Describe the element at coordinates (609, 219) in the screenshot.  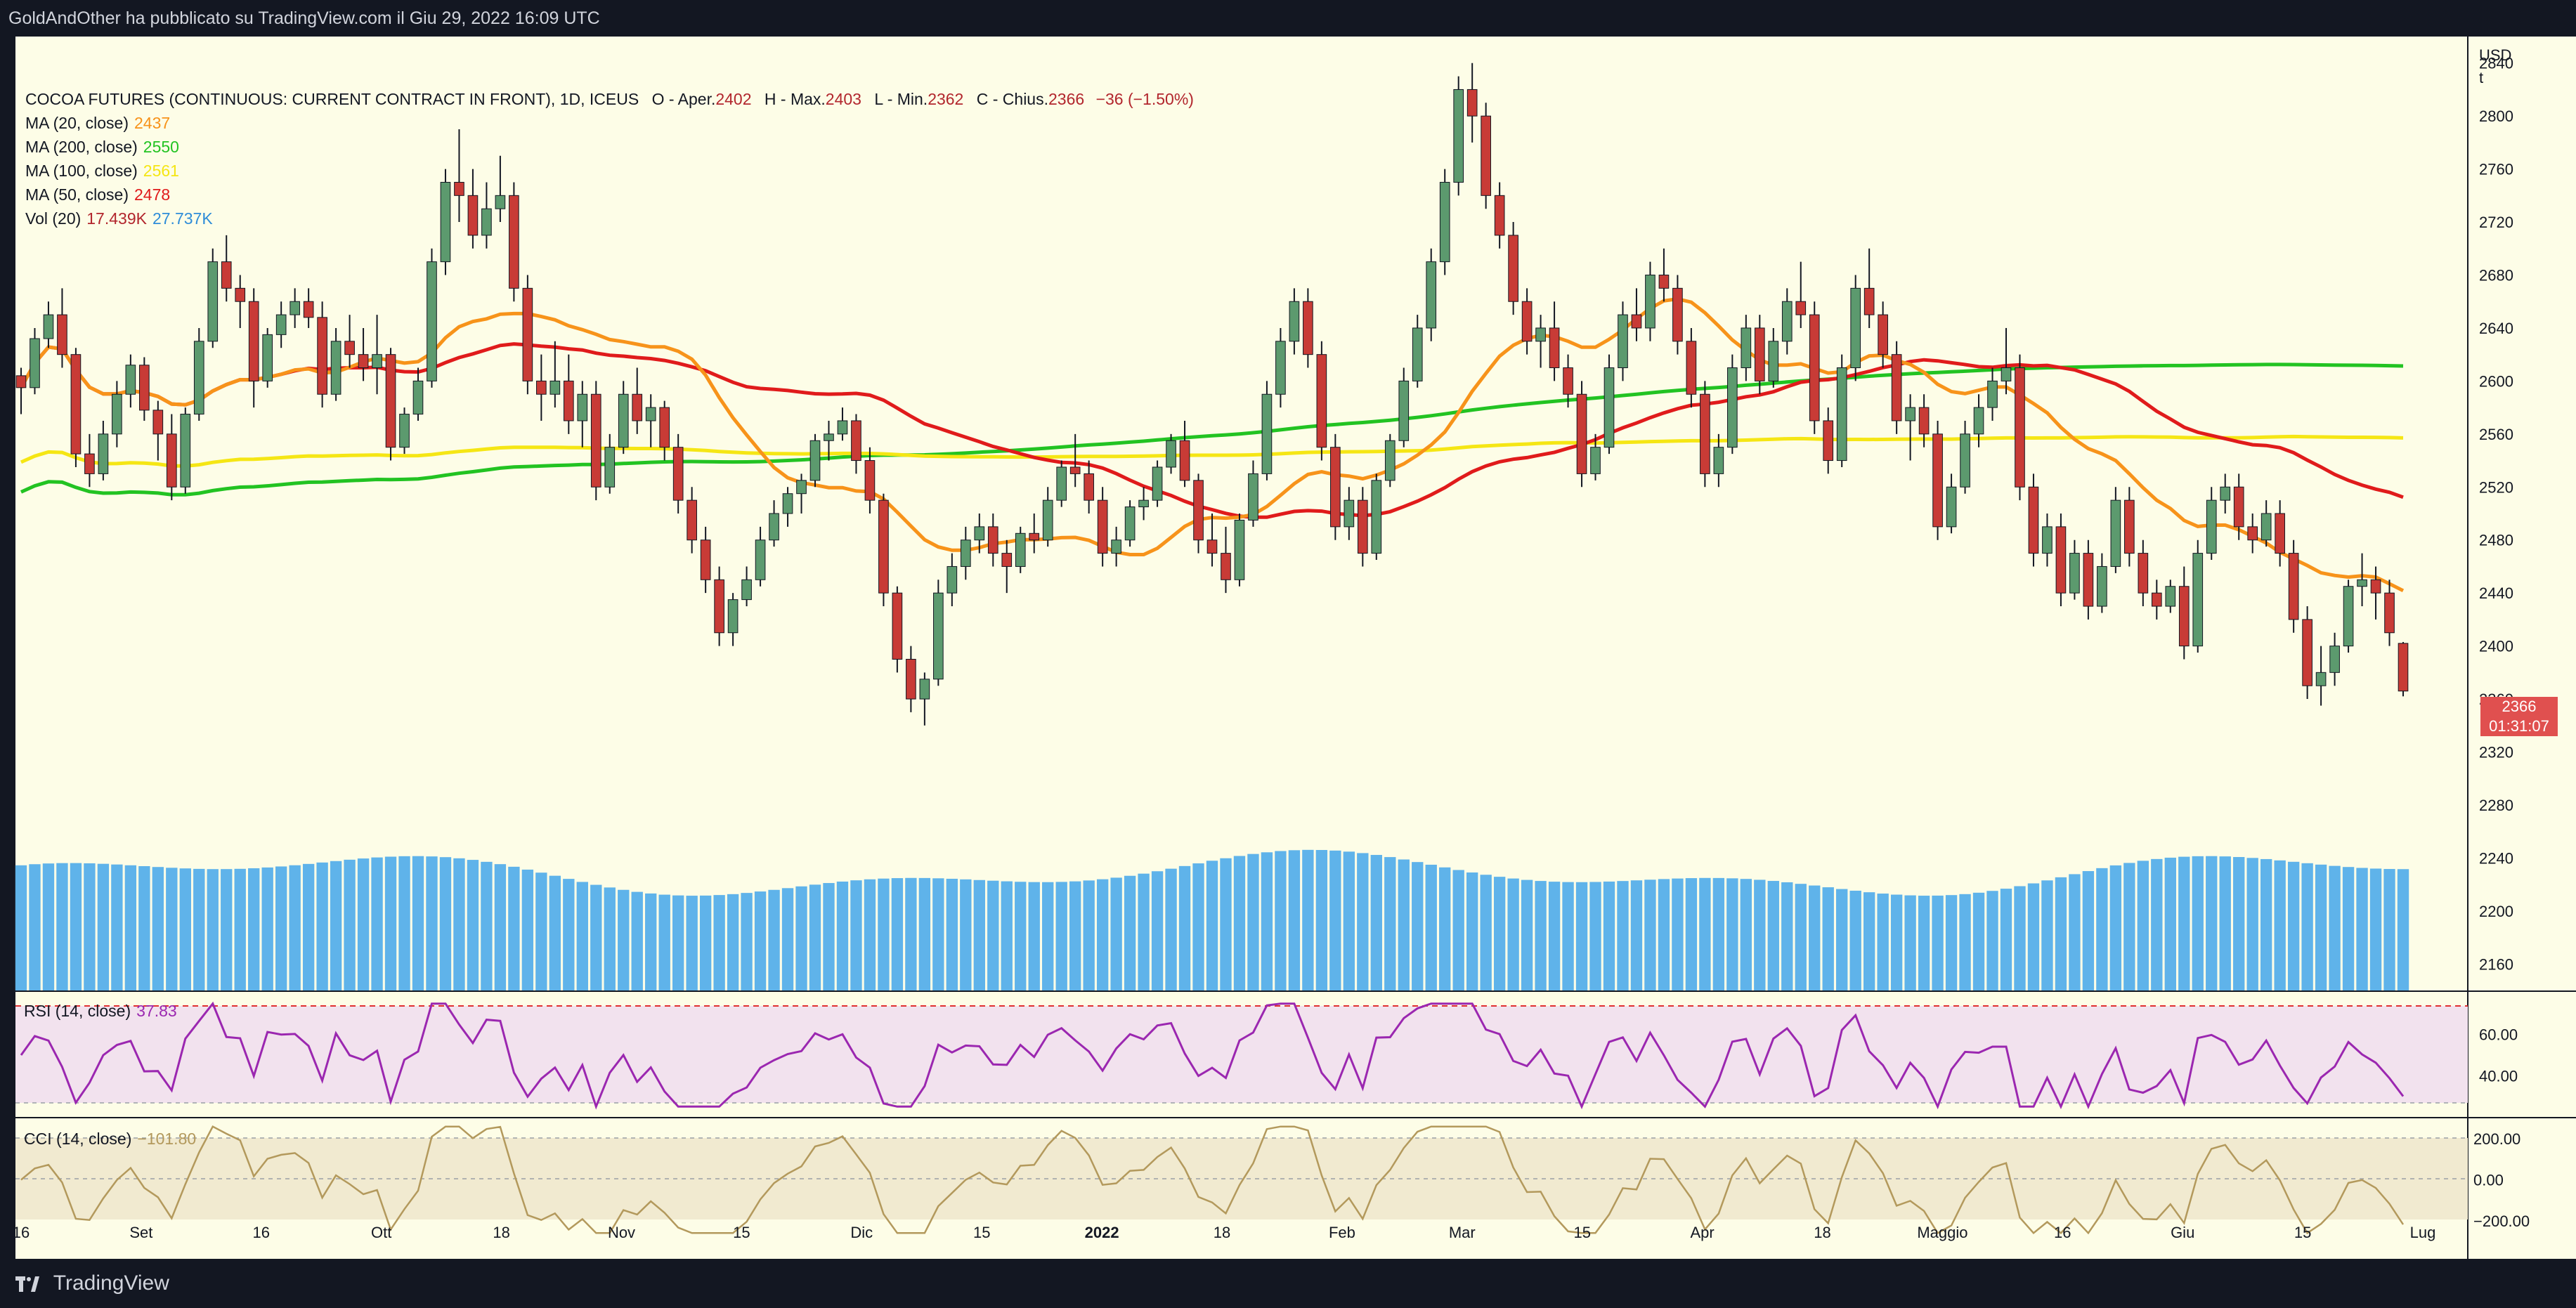
I see `legend-vol: Vol (20) 17.439K 27.737K` at that location.